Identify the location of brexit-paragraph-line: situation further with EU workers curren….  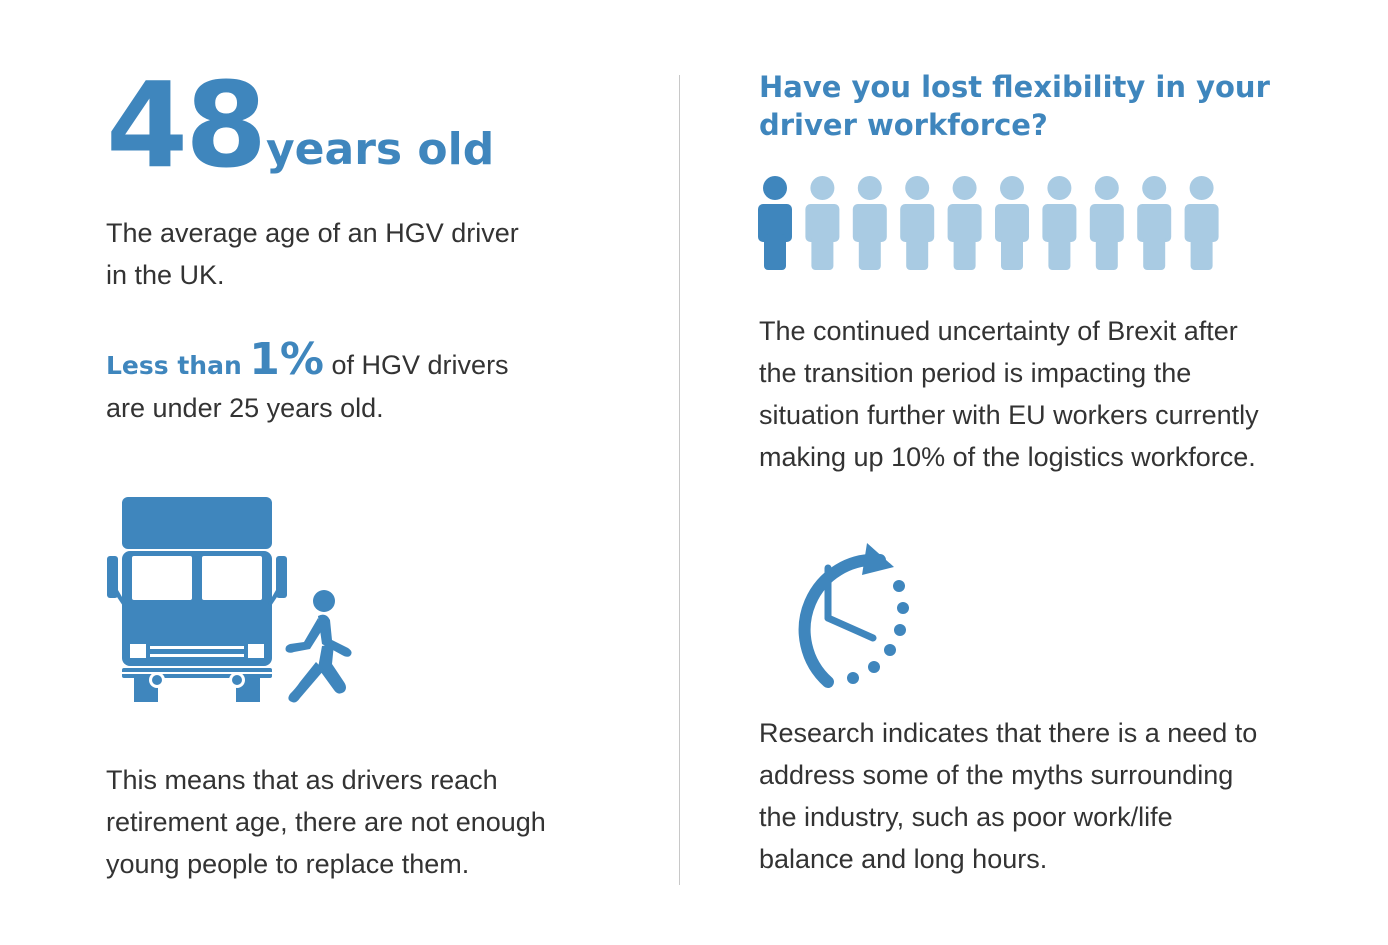
(1009, 415).